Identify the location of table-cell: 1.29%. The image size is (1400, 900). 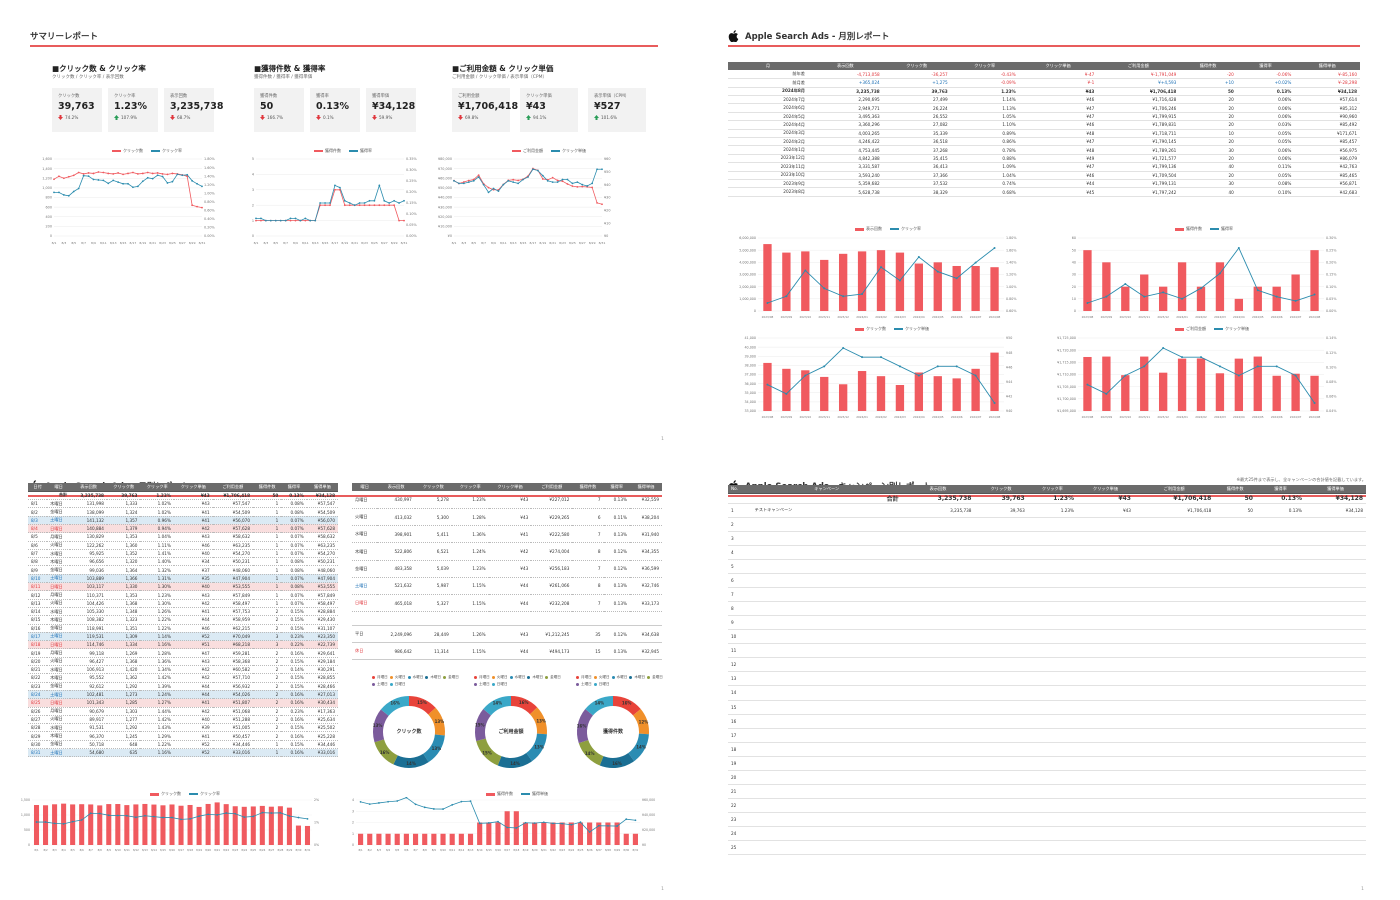
(157, 736).